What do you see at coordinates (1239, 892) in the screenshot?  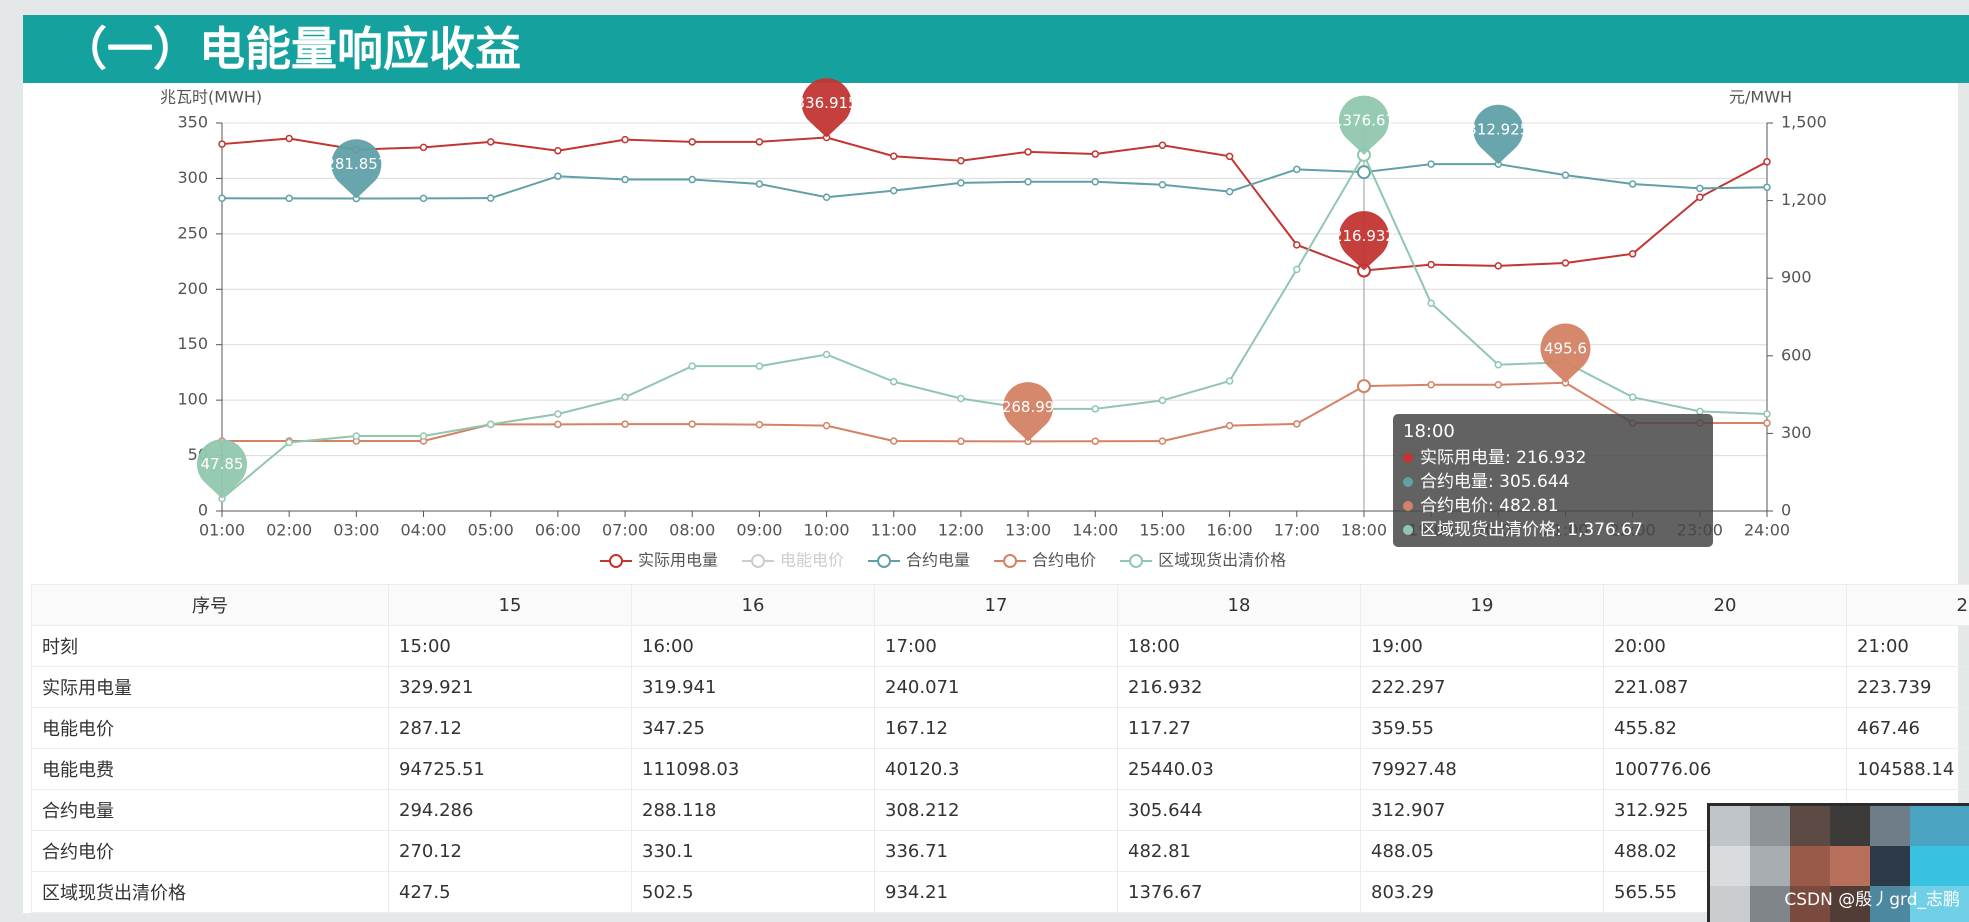 I see `table-cell: 1376.67` at bounding box center [1239, 892].